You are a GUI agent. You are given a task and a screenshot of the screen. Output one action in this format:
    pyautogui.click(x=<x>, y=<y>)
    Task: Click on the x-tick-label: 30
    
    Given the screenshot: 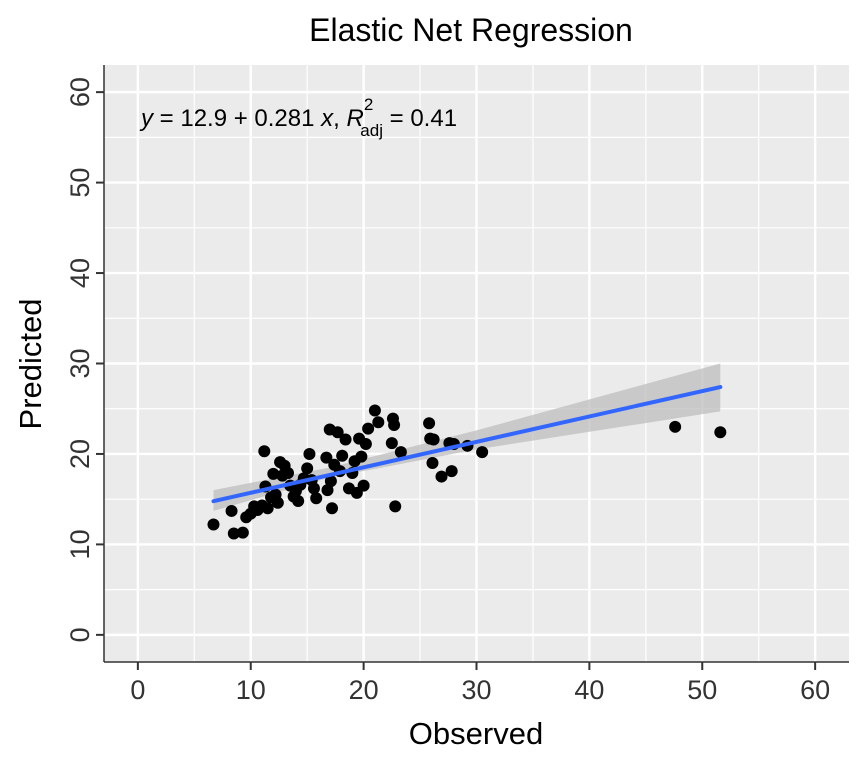 What is the action you would take?
    pyautogui.click(x=476, y=690)
    